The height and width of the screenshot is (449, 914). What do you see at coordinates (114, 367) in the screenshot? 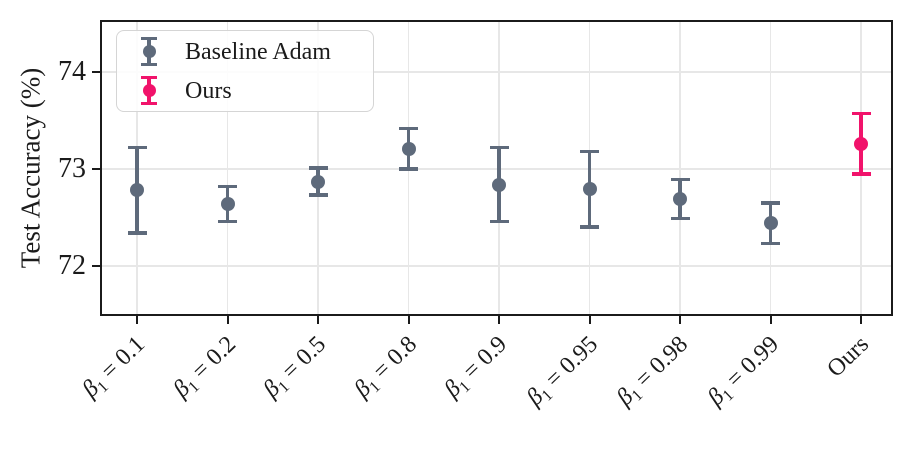
I see `x-tick-label: β1 = 0.1` at bounding box center [114, 367].